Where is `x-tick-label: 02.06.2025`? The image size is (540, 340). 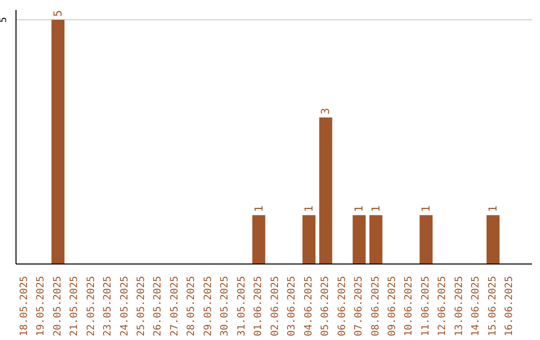
x-tick-label: 02.06.2025 is located at coordinates (275, 306).